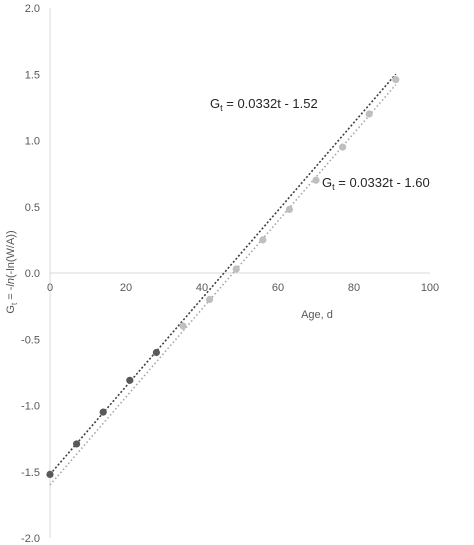 The height and width of the screenshot is (545, 474). What do you see at coordinates (30, 340) in the screenshot?
I see `y-tick-label: -0.5` at bounding box center [30, 340].